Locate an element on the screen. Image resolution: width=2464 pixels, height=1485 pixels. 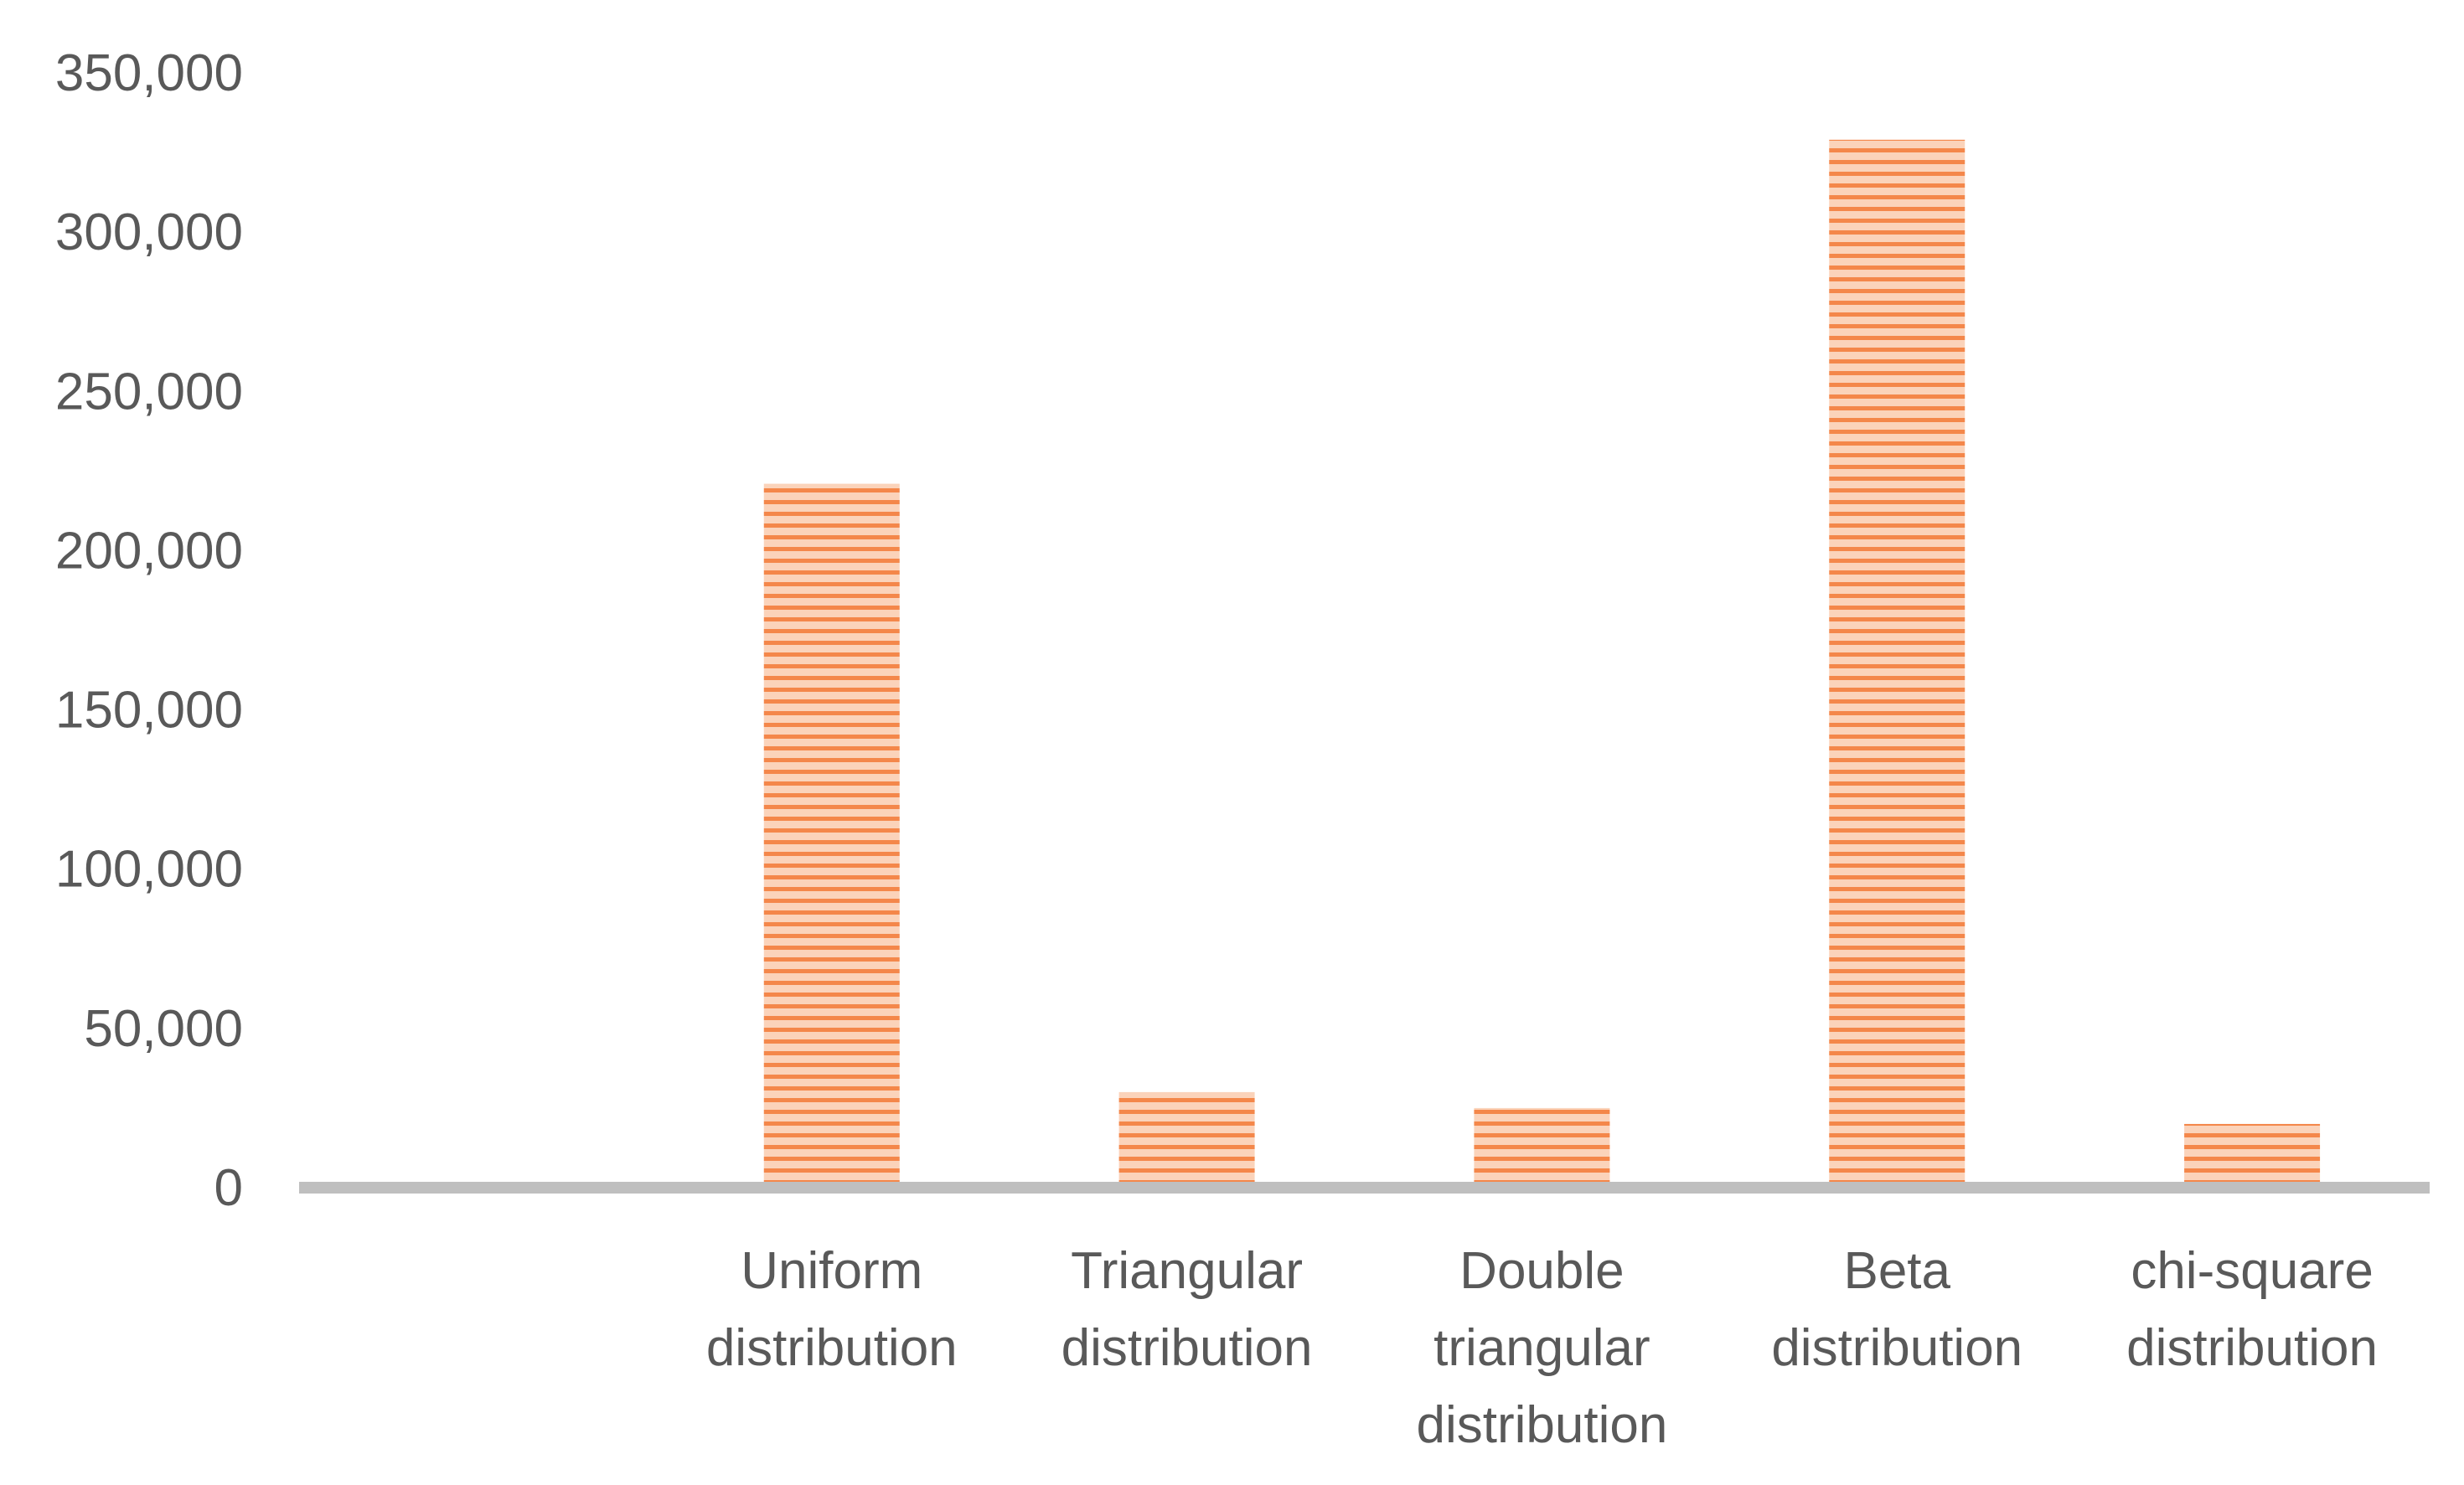
x-tick-label-line: Beta is located at coordinates (1896, 1271).